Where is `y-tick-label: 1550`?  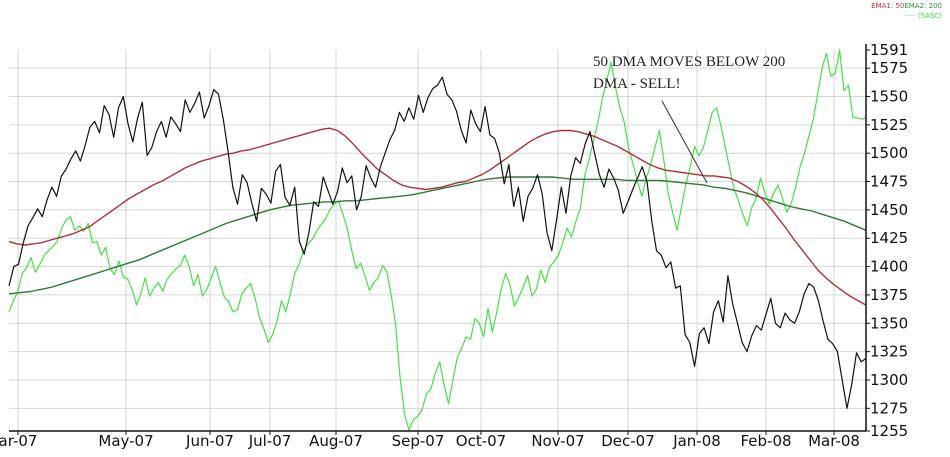 y-tick-label: 1550 is located at coordinates (889, 96).